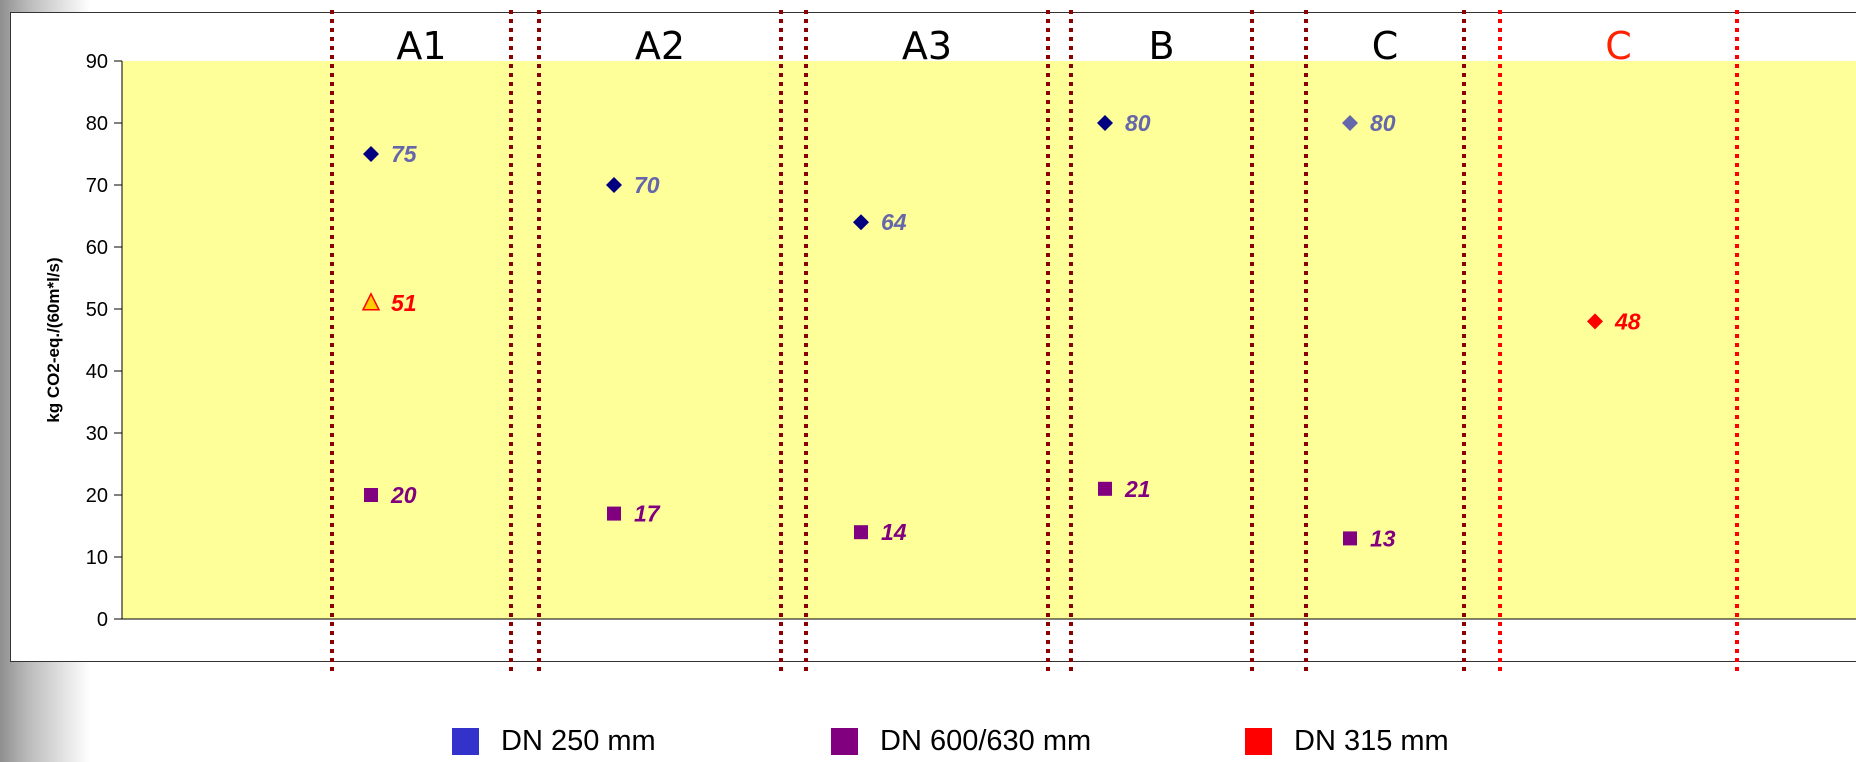 The image size is (1856, 762). What do you see at coordinates (403, 495) in the screenshot?
I see `point-data-label: 20` at bounding box center [403, 495].